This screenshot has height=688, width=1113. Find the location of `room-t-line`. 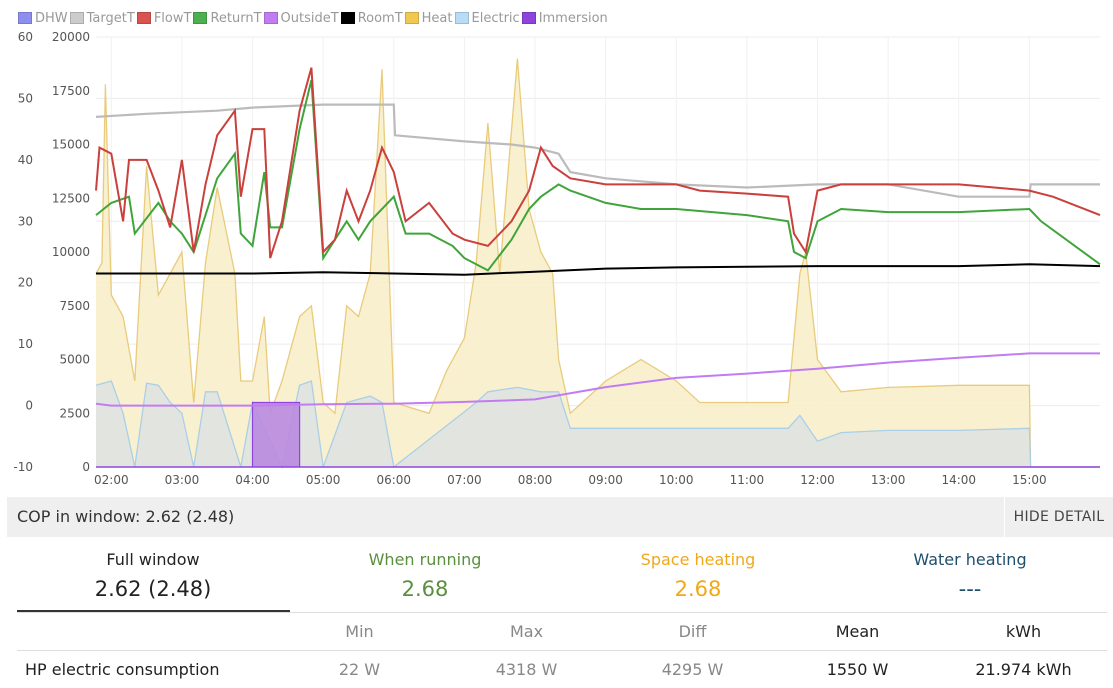

room-t-line is located at coordinates (598, 269).